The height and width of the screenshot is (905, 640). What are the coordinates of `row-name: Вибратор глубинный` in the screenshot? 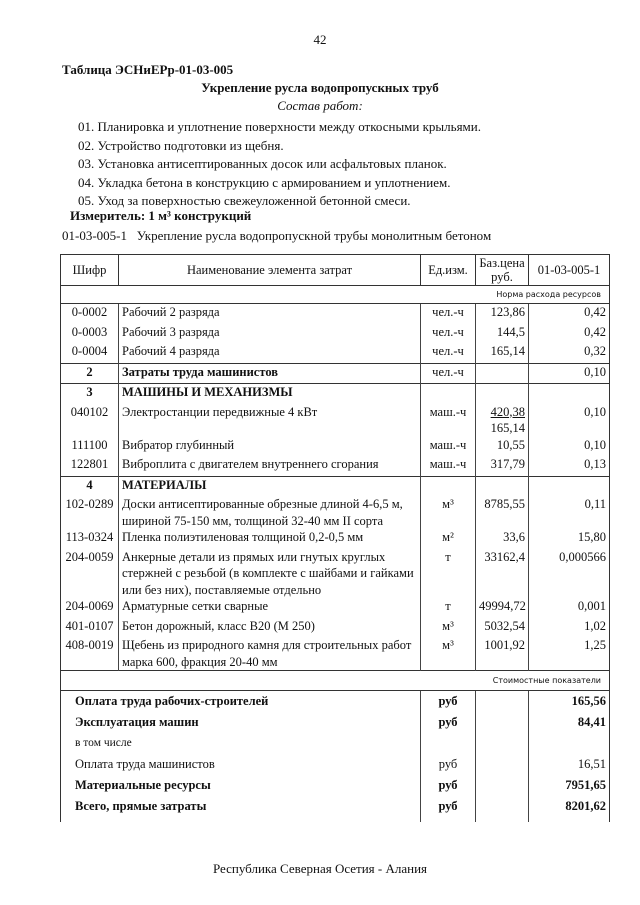 It's located at (269, 446).